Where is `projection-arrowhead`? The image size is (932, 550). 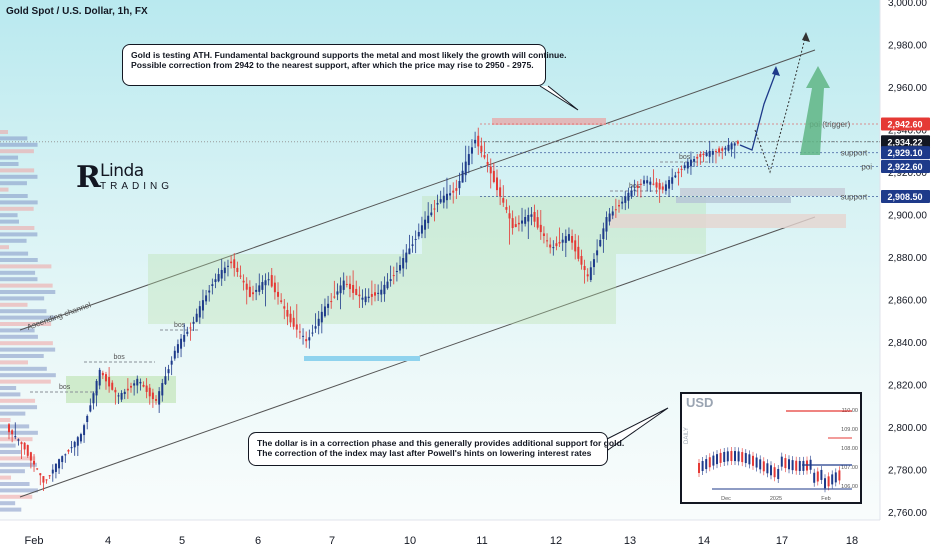 projection-arrowhead is located at coordinates (806, 37).